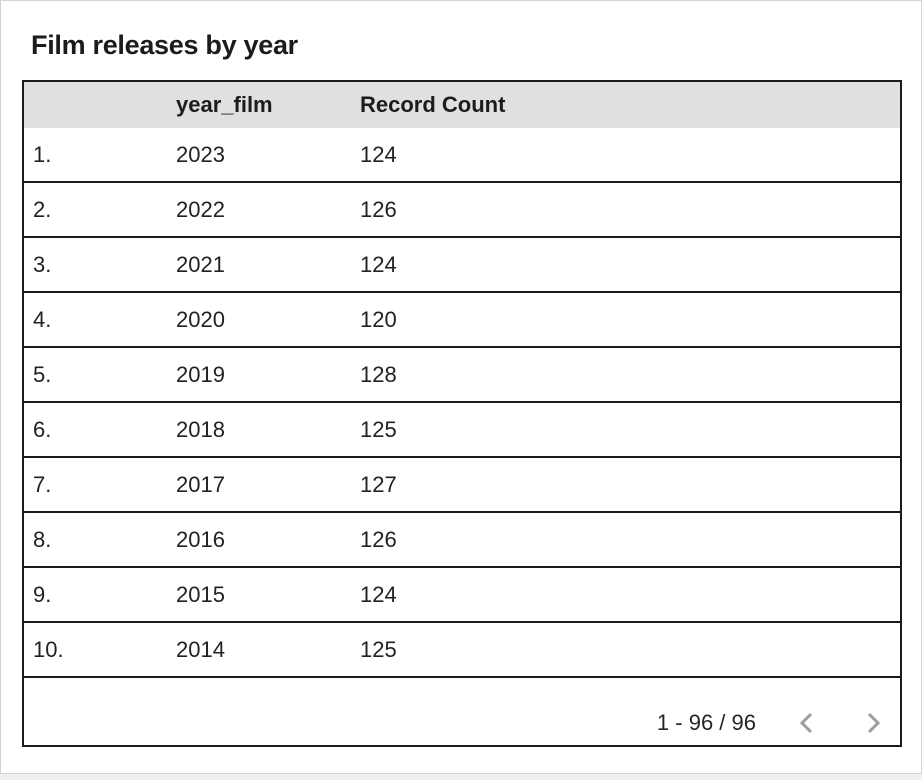 Image resolution: width=922 pixels, height=780 pixels. Describe the element at coordinates (42, 594) in the screenshot. I see `row-index-cell: 9.` at that location.